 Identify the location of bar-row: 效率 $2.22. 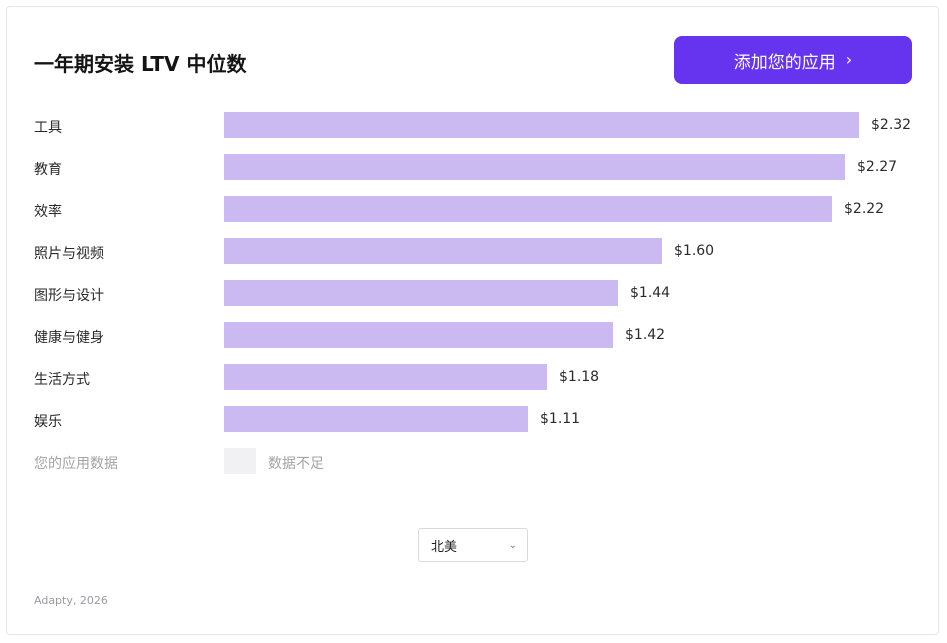
(473, 210).